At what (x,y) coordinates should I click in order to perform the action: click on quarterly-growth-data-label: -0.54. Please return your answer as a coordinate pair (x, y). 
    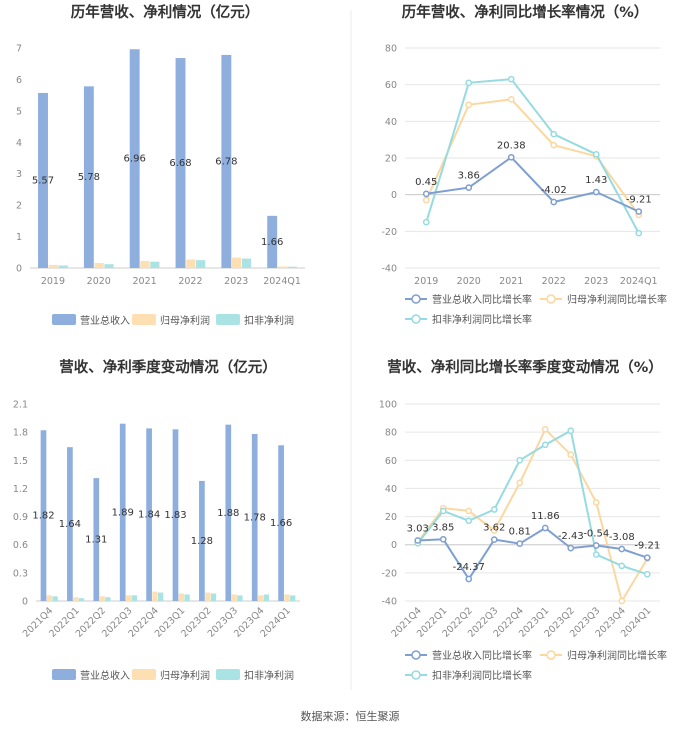
    Looking at the image, I should click on (596, 533).